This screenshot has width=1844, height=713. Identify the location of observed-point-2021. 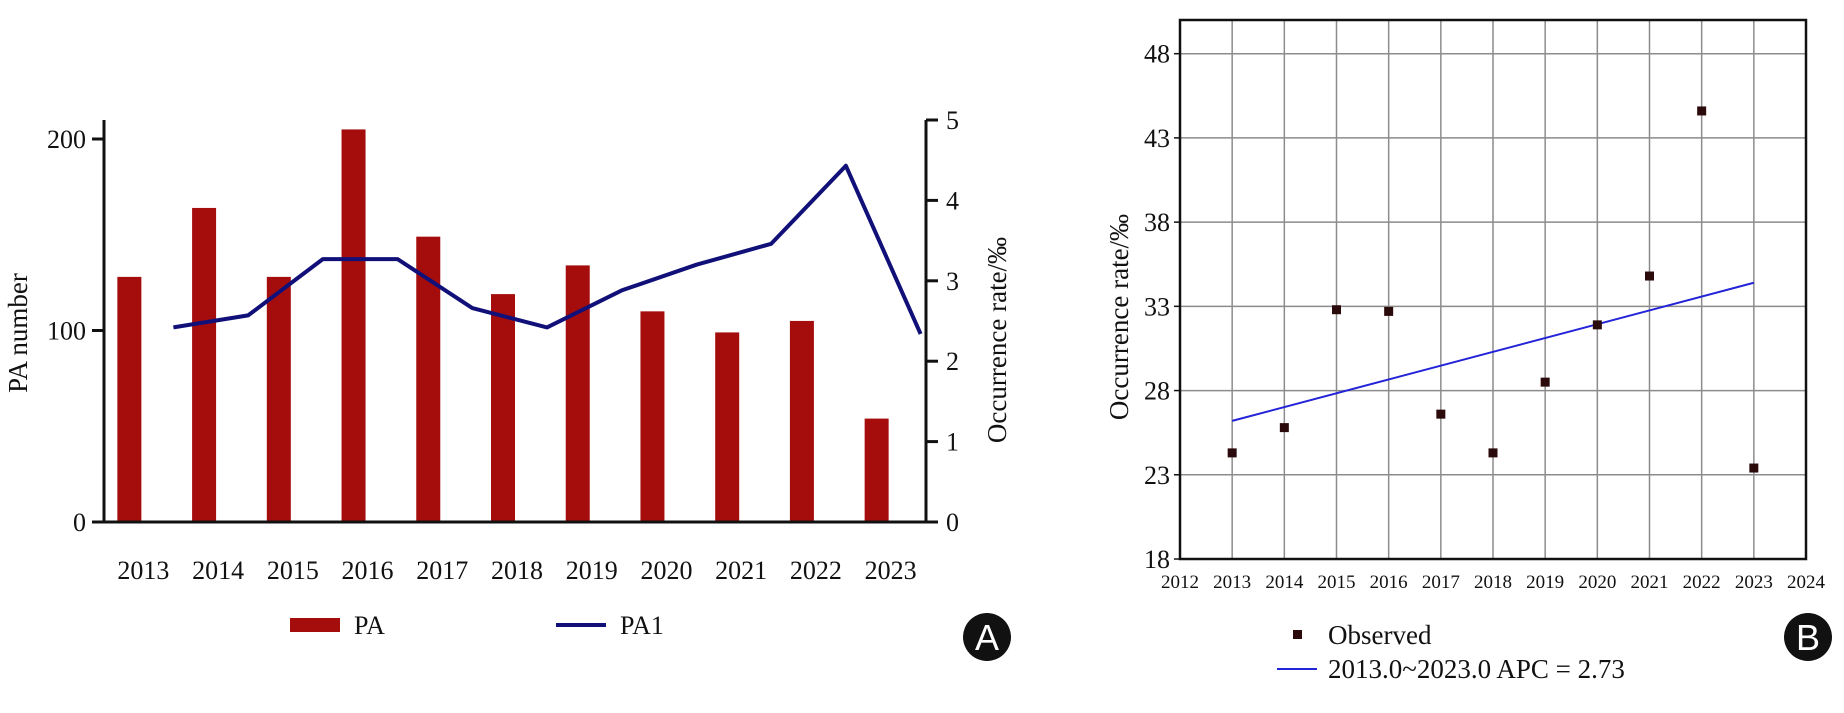
(1649, 276).